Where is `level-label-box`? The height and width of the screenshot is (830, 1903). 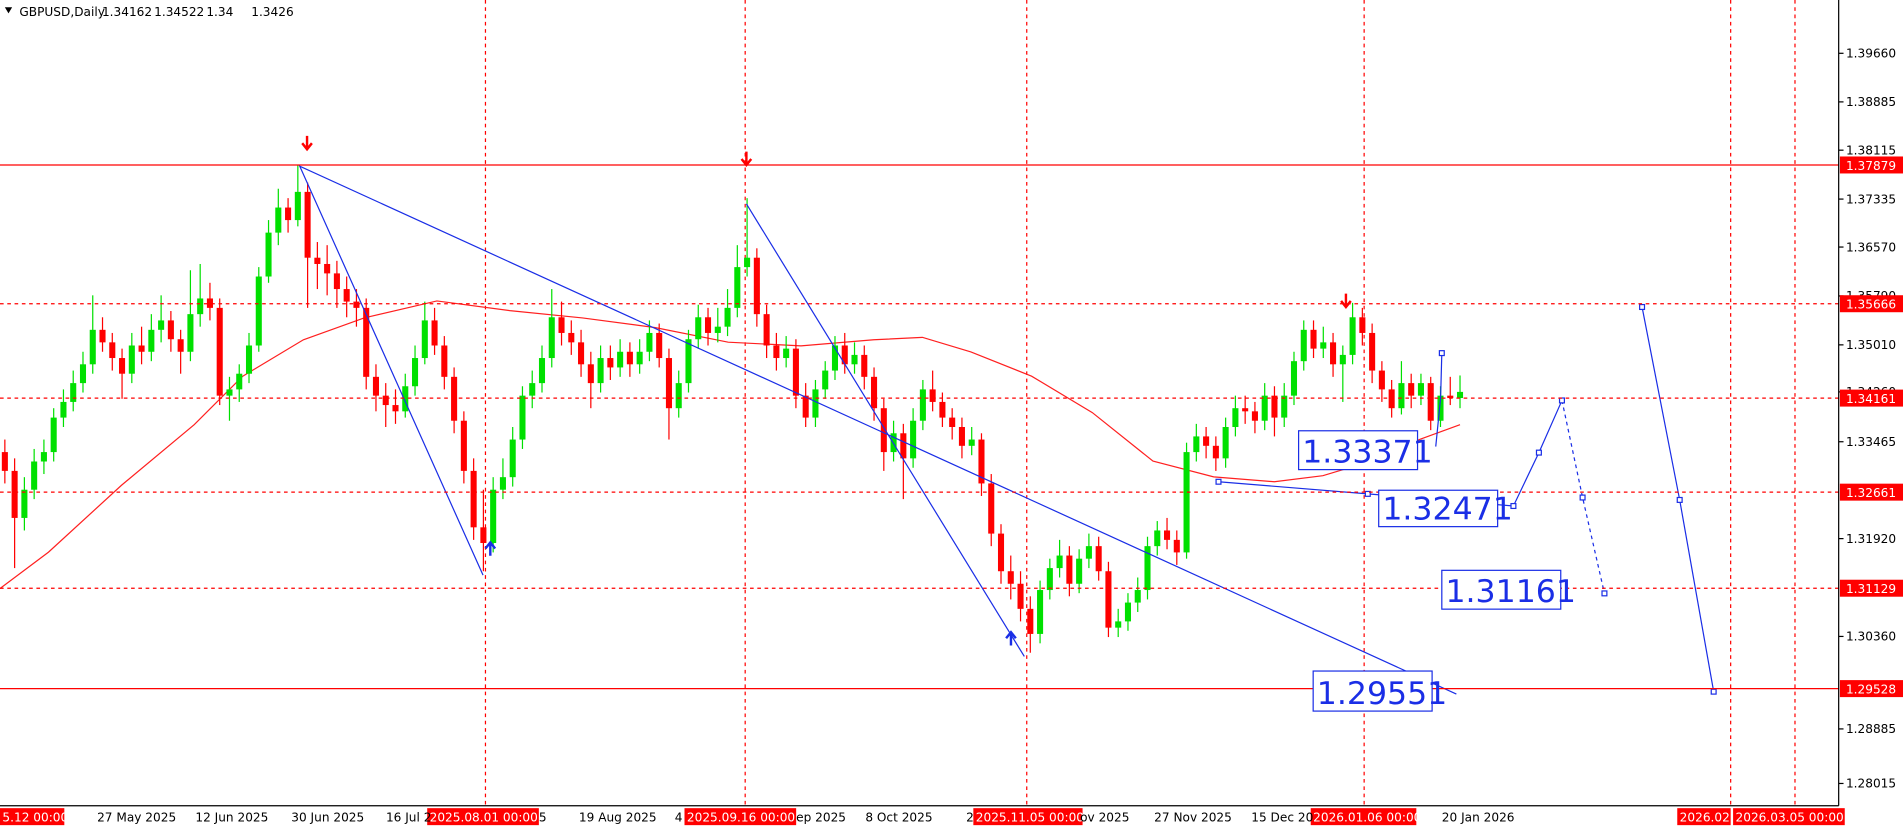
level-label-box is located at coordinates (1871, 588).